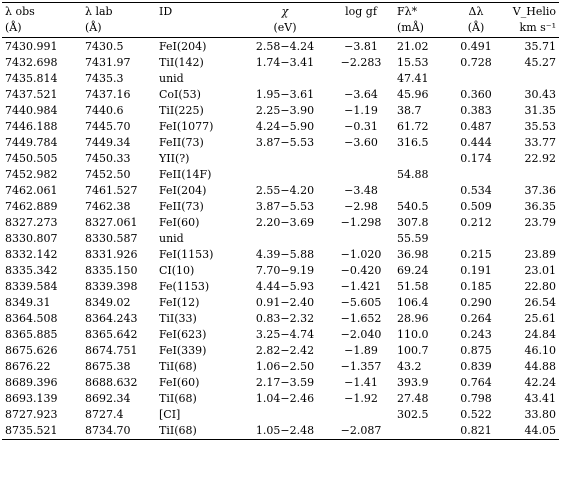 This screenshot has width=561, height=495. I want to click on cell-flux: 51.58, so click(413, 286).